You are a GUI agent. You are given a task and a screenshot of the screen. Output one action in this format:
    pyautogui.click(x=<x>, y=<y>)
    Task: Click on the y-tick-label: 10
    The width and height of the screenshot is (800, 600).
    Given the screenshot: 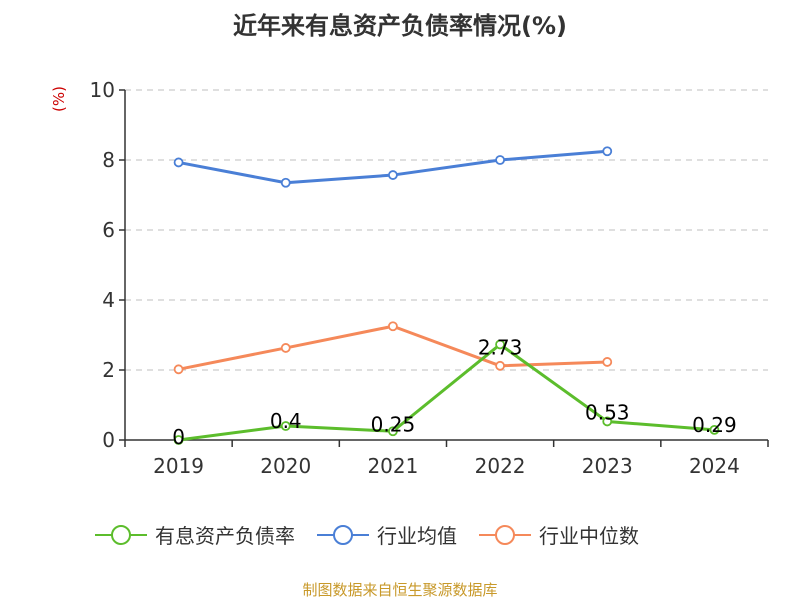 What is the action you would take?
    pyautogui.click(x=102, y=90)
    